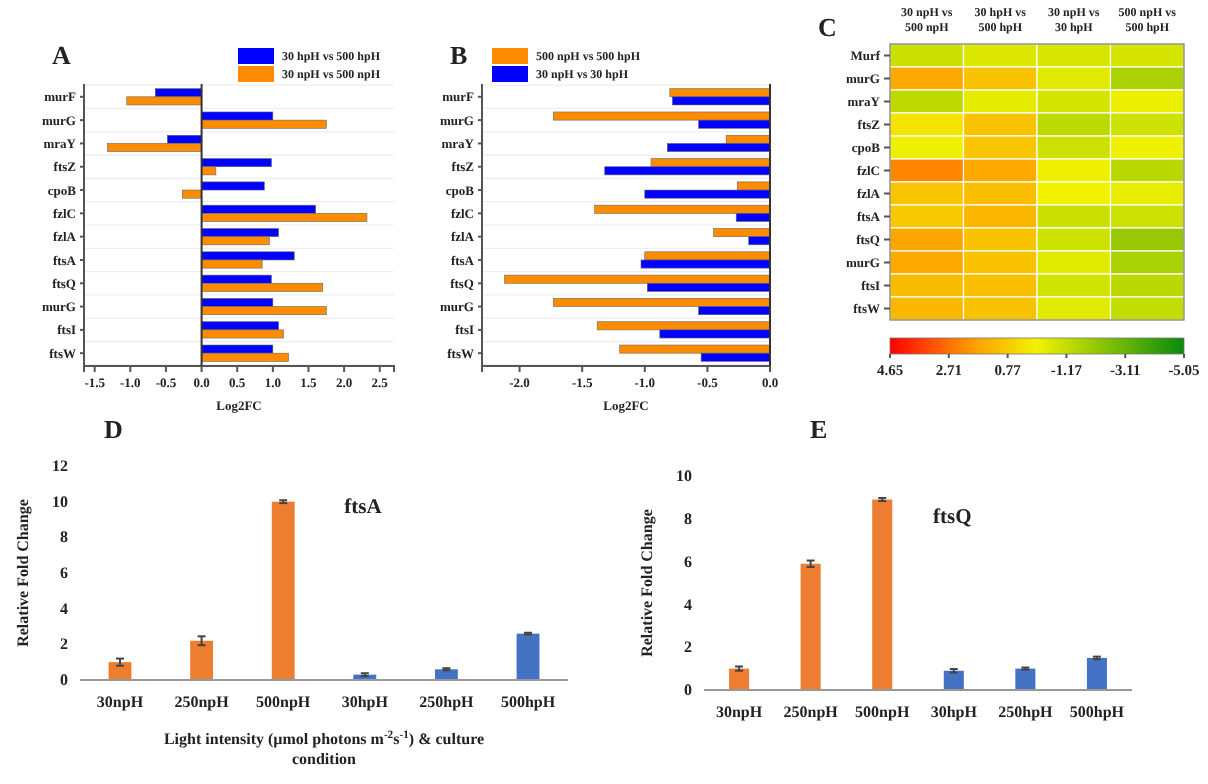 Image resolution: width=1208 pixels, height=784 pixels. I want to click on chart-title: C, so click(827, 27).